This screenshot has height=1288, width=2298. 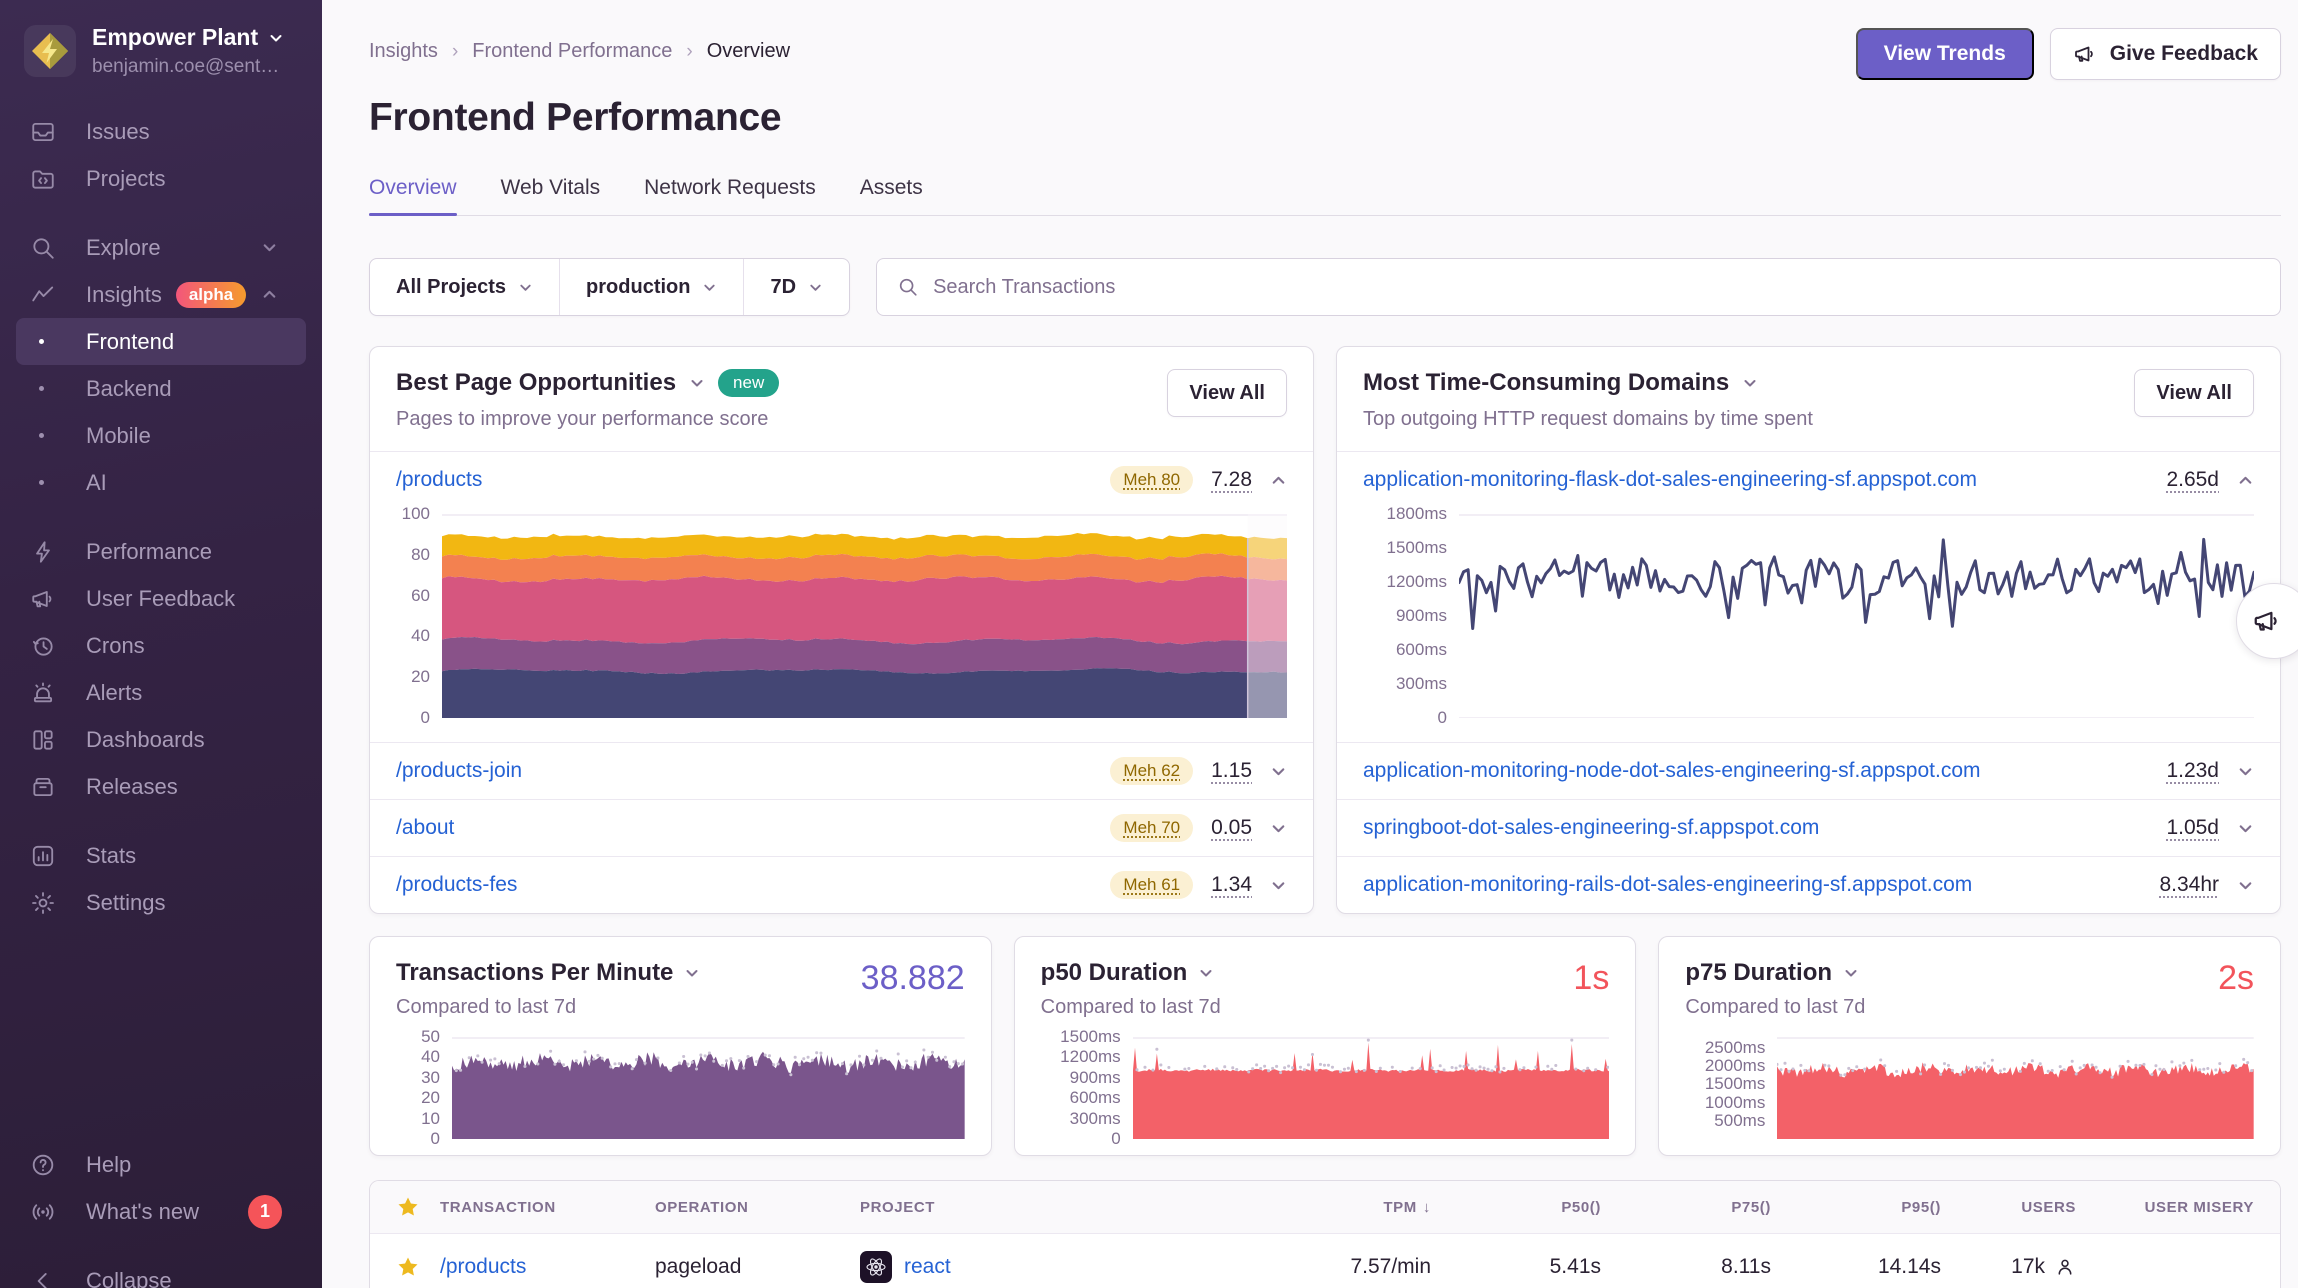 What do you see at coordinates (1944, 54) in the screenshot?
I see `view-trends-button: View Trends` at bounding box center [1944, 54].